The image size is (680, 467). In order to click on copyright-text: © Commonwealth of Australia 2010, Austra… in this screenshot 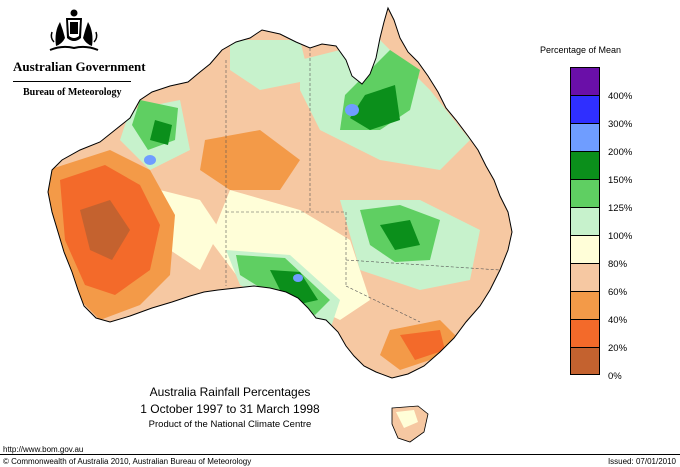, I will do `click(127, 461)`.